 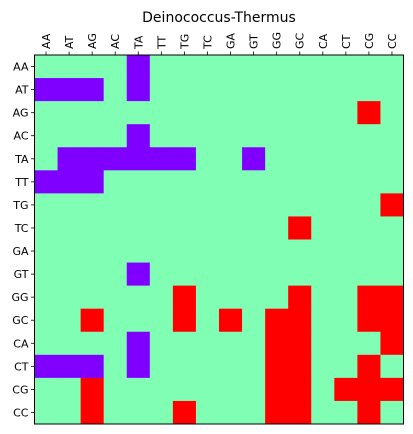 I want to click on x-tick-label: AG, so click(x=92, y=41).